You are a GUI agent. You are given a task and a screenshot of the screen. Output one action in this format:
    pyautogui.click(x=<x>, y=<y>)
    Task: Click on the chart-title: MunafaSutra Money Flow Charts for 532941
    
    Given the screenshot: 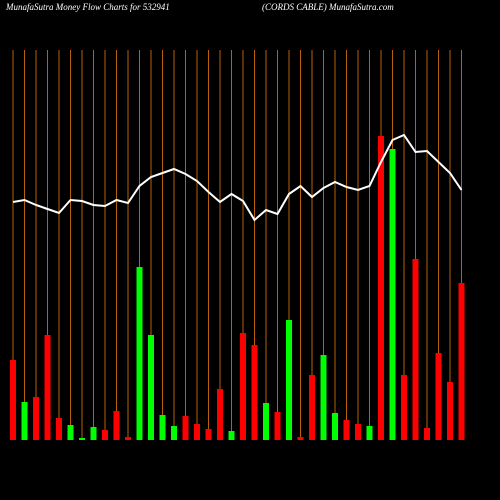 What is the action you would take?
    pyautogui.click(x=87, y=7)
    